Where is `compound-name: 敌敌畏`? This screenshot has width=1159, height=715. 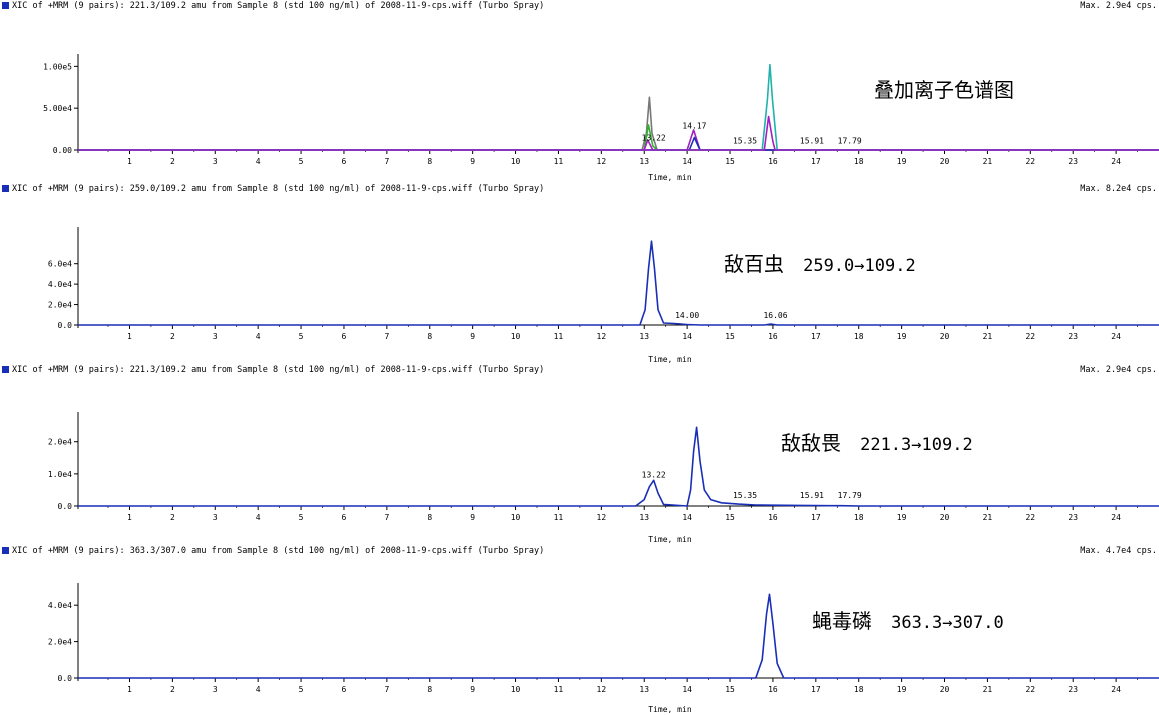
compound-name: 敌敌畏 is located at coordinates (811, 443).